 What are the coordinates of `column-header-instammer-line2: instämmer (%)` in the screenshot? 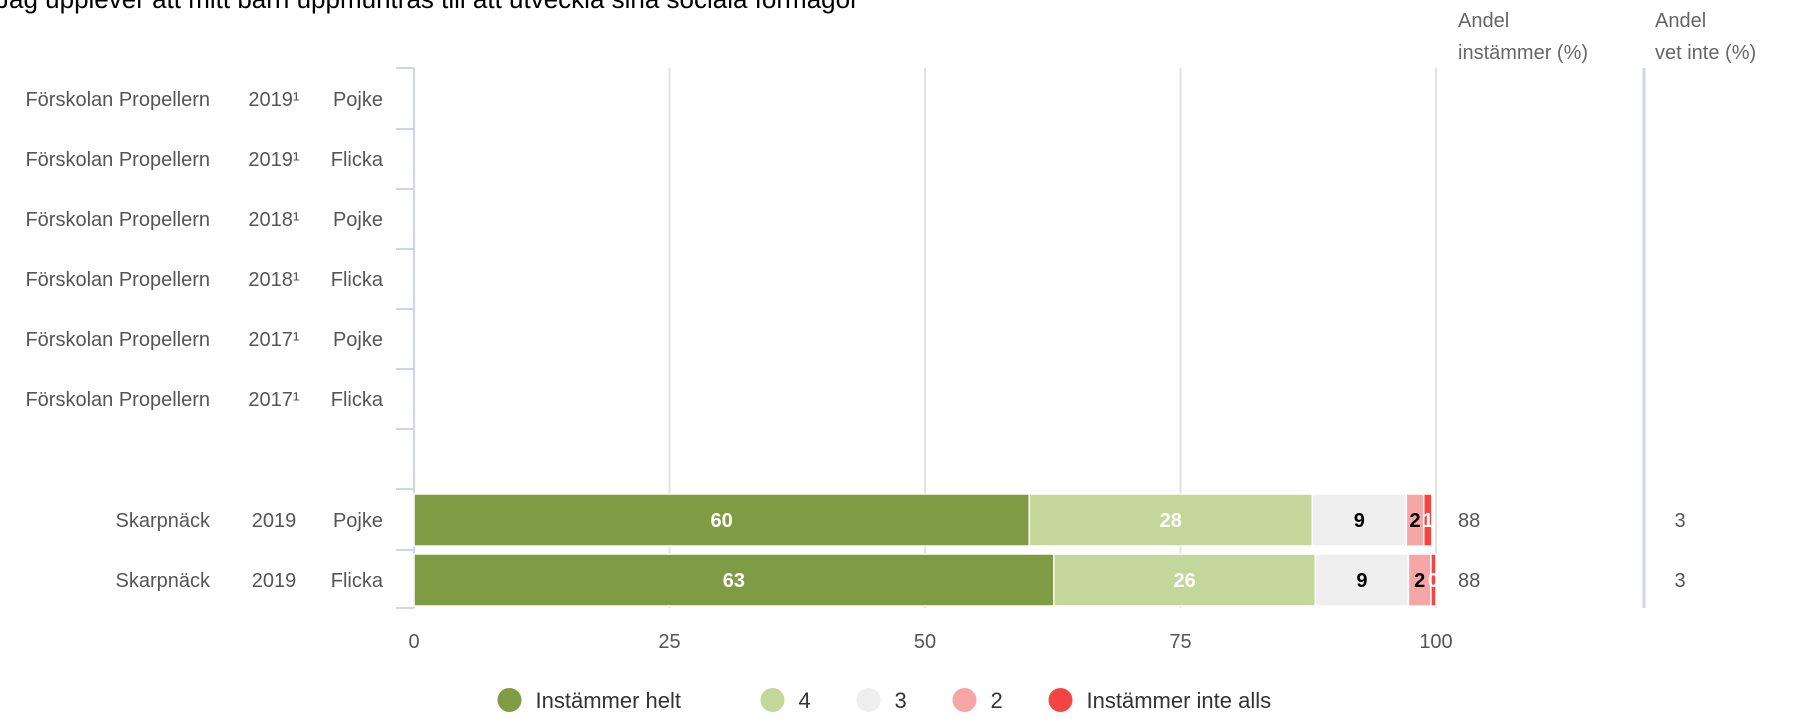 It's located at (1523, 53).